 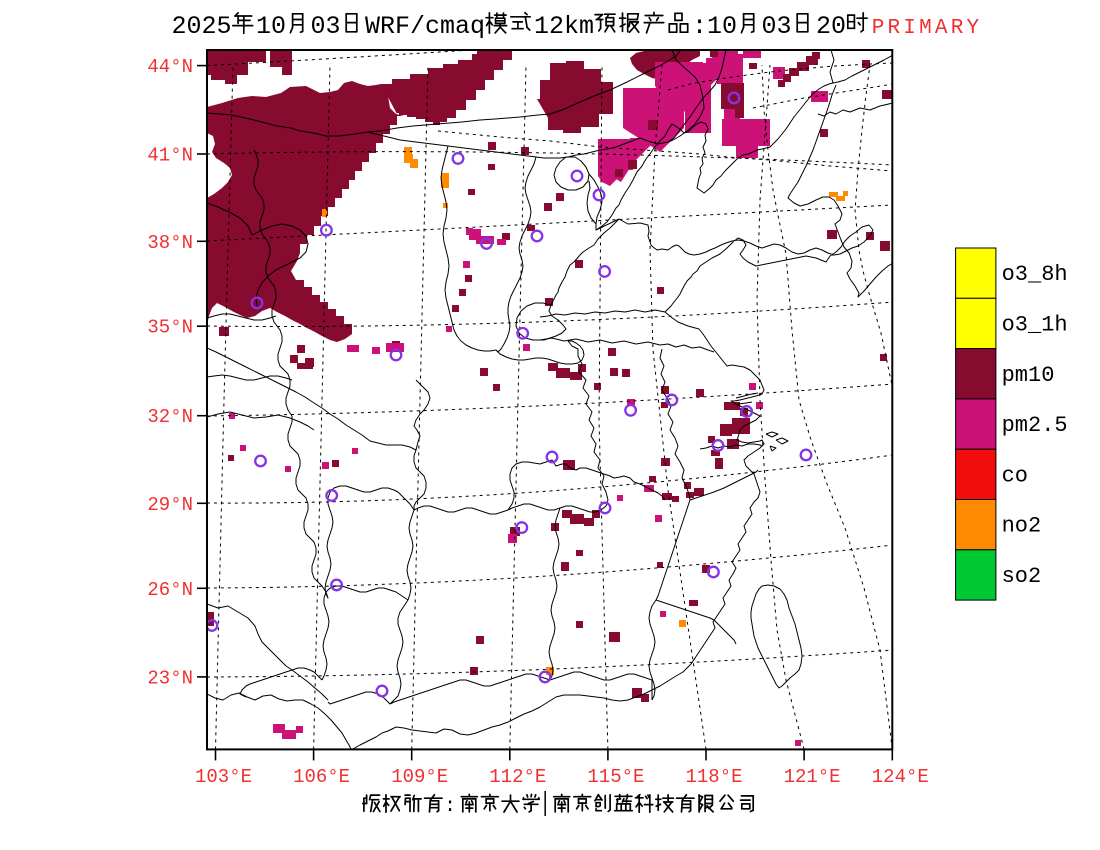 What do you see at coordinates (1015, 475) in the screenshot?
I see `svg-text: co` at bounding box center [1015, 475].